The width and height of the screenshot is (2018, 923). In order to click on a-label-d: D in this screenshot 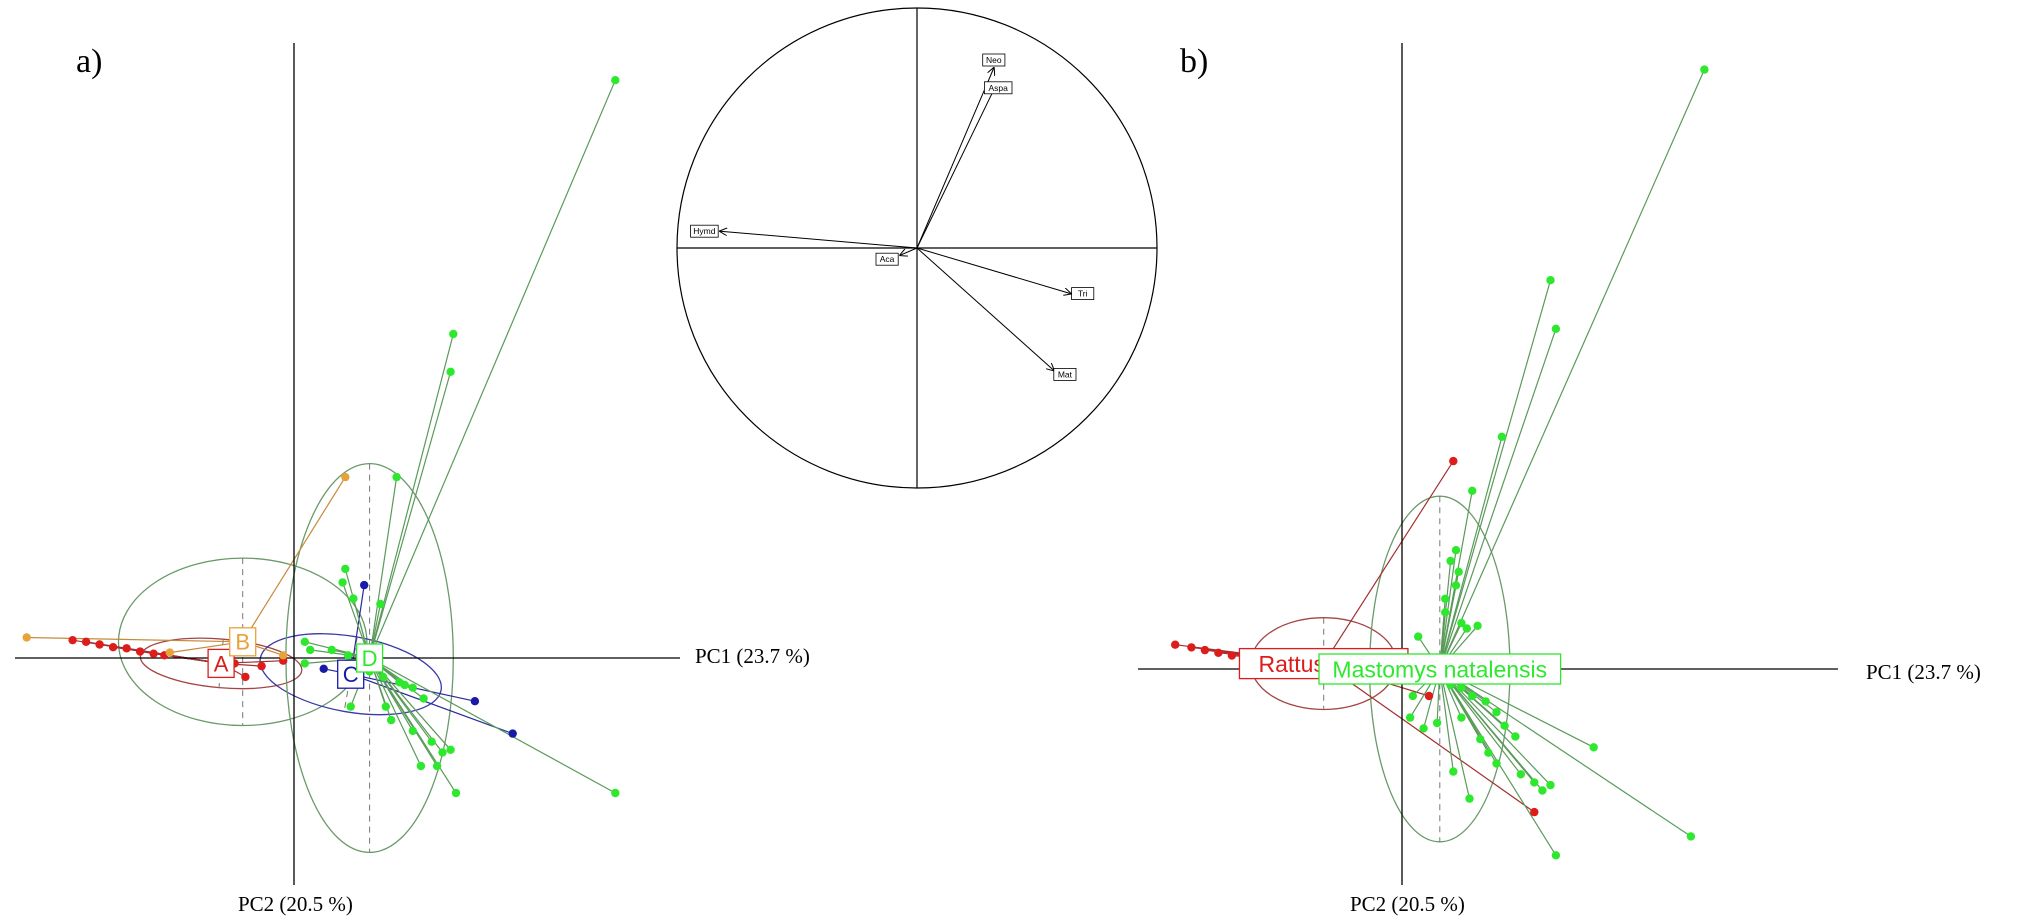, I will do `click(370, 658)`.